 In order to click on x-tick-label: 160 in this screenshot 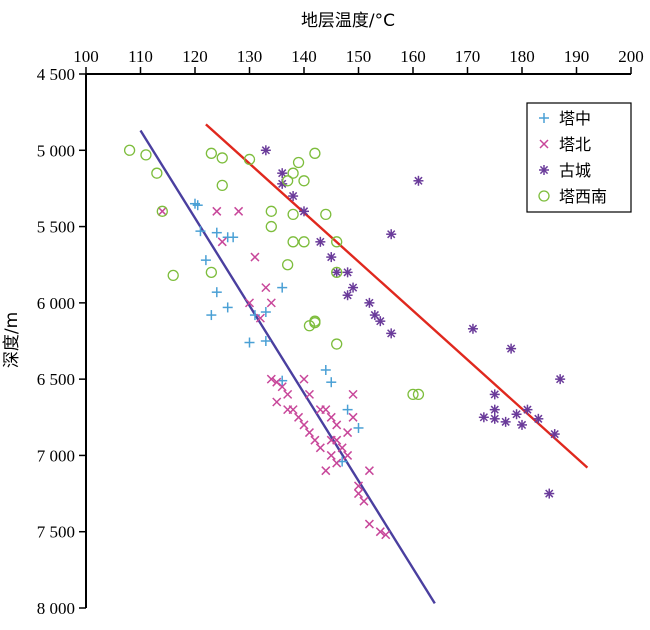, I will do `click(413, 56)`.